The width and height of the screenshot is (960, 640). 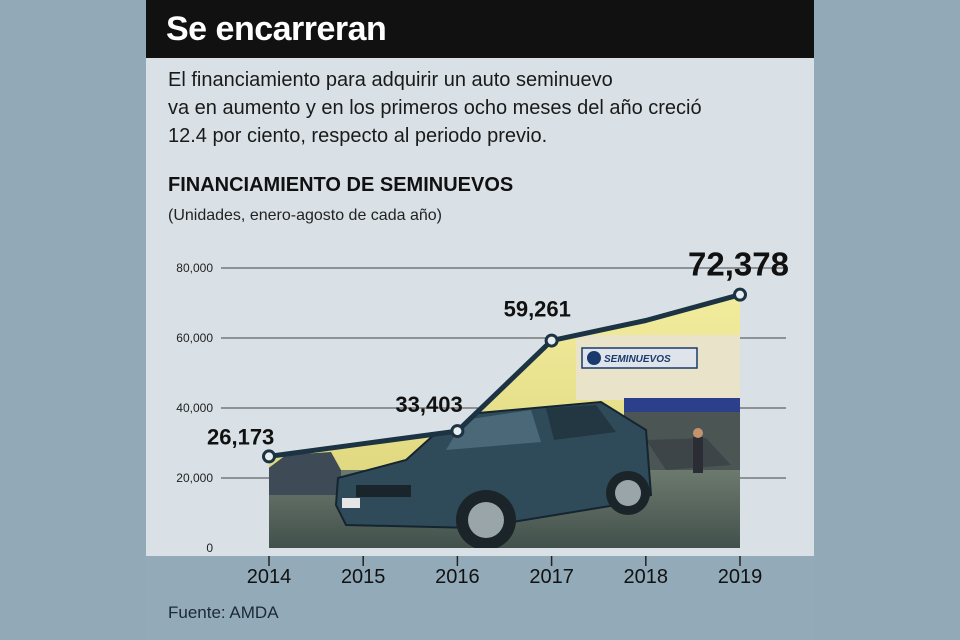 I want to click on chart-subtitle: (Unidades, enero-agosto de cada año), so click(x=305, y=215).